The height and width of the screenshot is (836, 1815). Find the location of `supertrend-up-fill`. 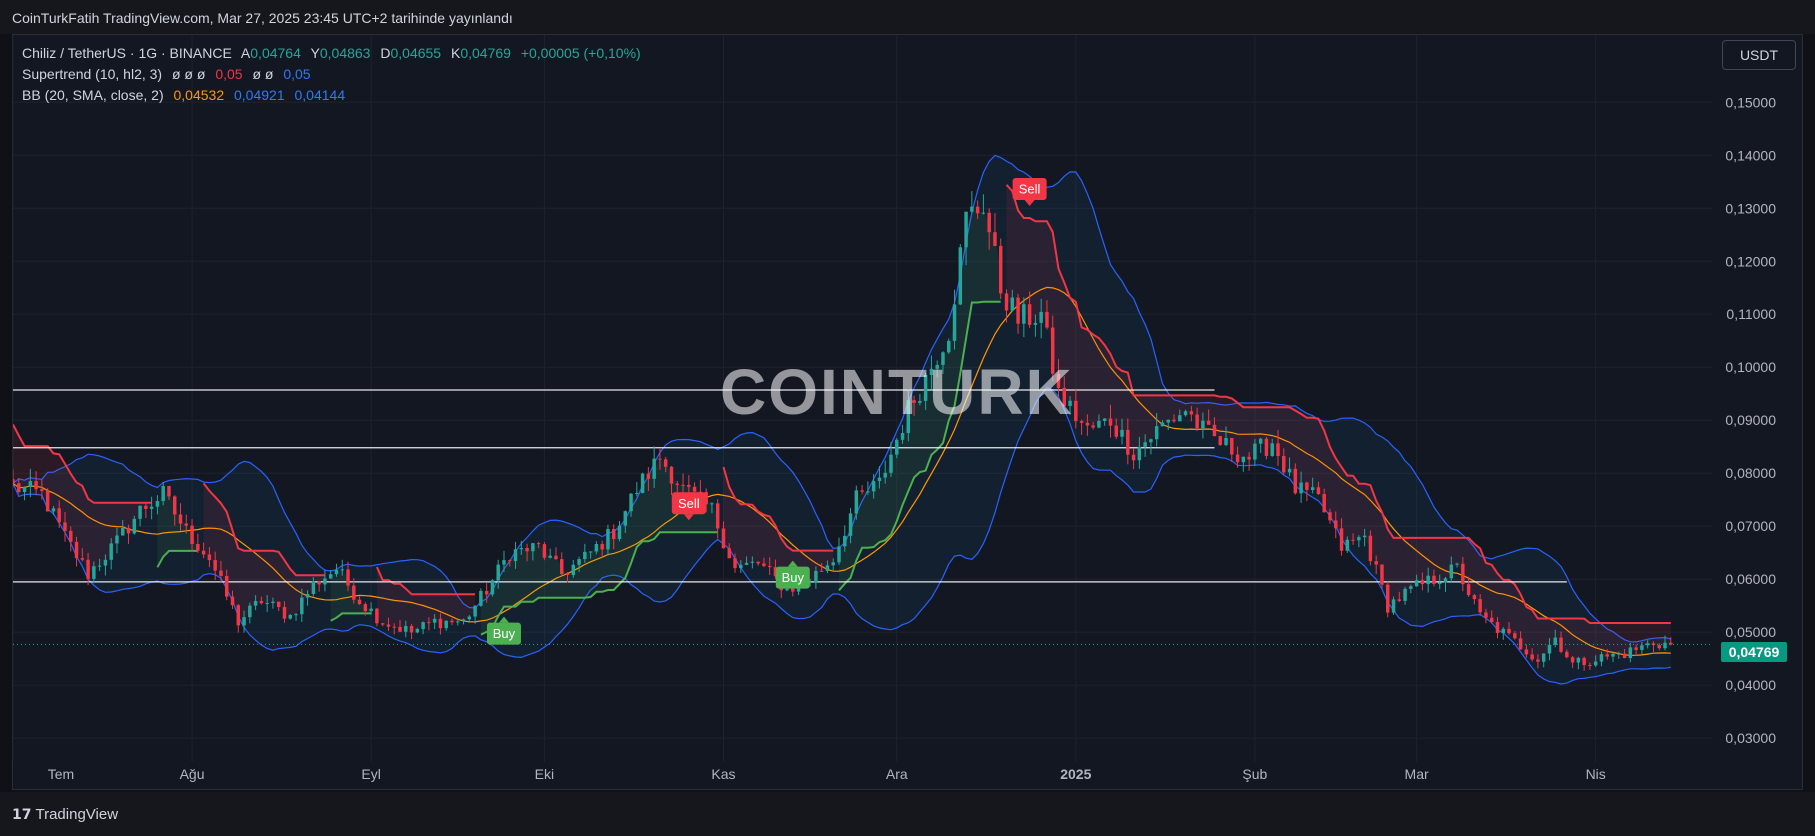

supertrend-up-fill is located at coordinates (599, 547).